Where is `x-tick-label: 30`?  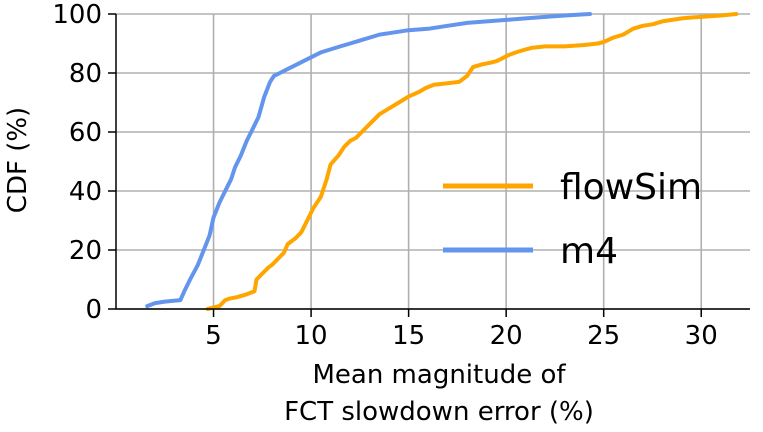
x-tick-label: 30 is located at coordinates (701, 336).